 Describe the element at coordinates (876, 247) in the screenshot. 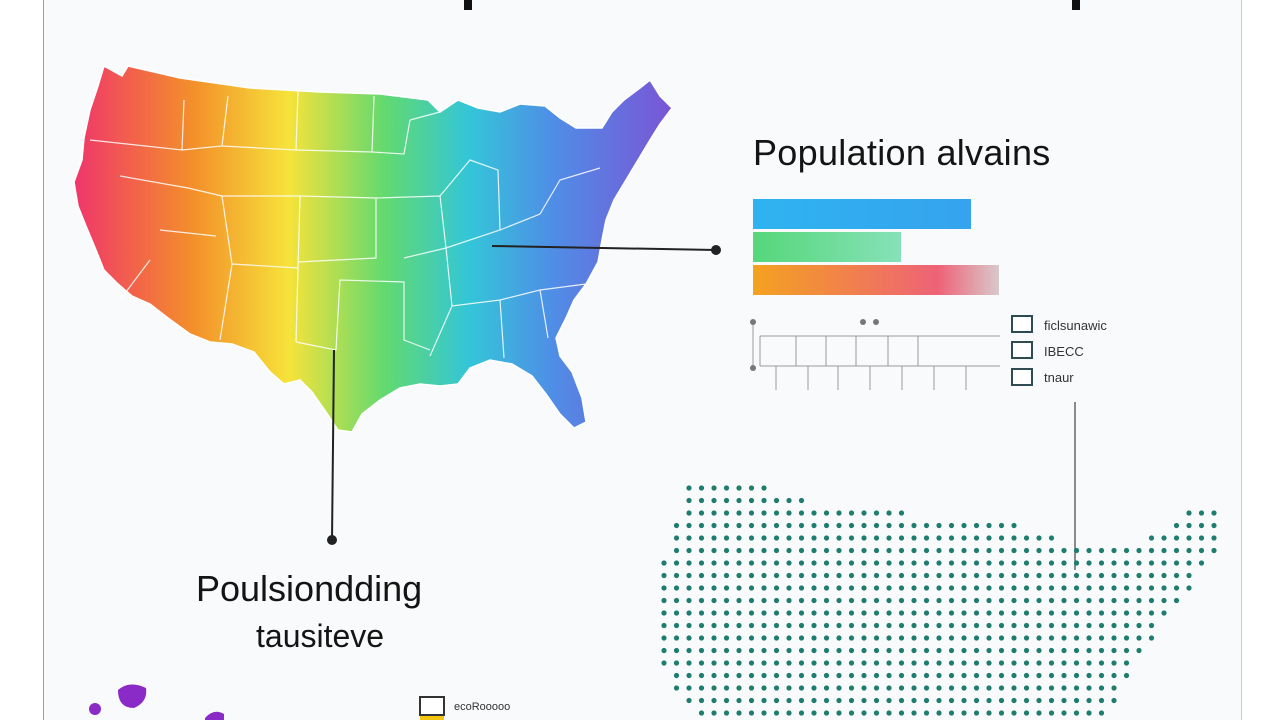

I see `population-bars` at that location.